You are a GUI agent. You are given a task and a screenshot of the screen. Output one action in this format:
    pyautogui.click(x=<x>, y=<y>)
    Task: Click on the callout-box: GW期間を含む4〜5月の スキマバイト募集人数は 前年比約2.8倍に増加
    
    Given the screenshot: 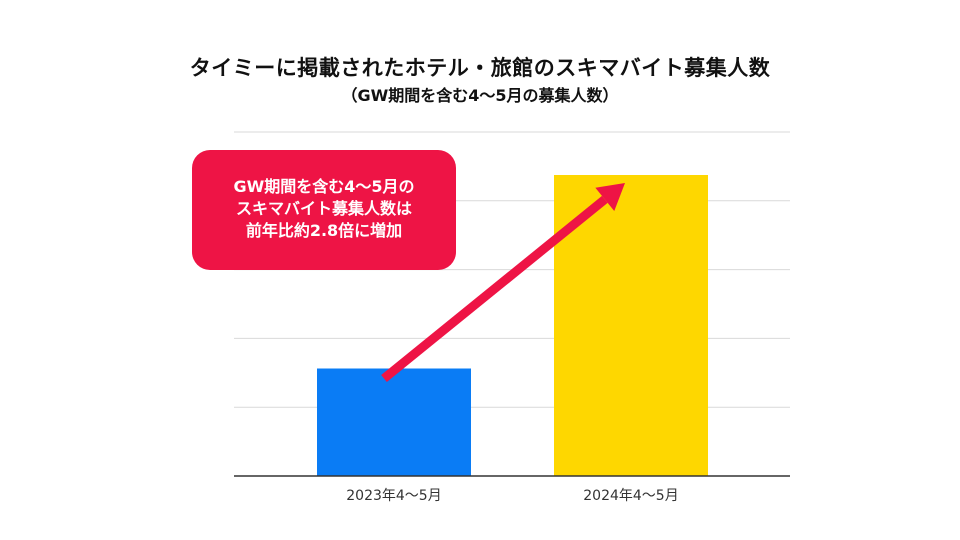 What is the action you would take?
    pyautogui.click(x=324, y=210)
    